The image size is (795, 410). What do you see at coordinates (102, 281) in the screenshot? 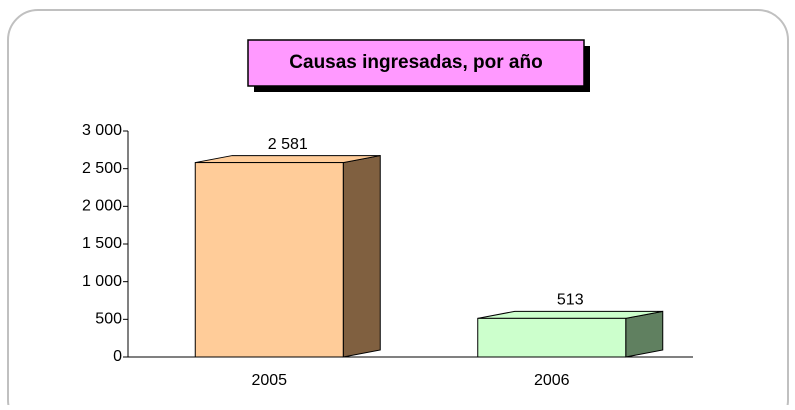
I see `y-tick-label: 1 000` at bounding box center [102, 281].